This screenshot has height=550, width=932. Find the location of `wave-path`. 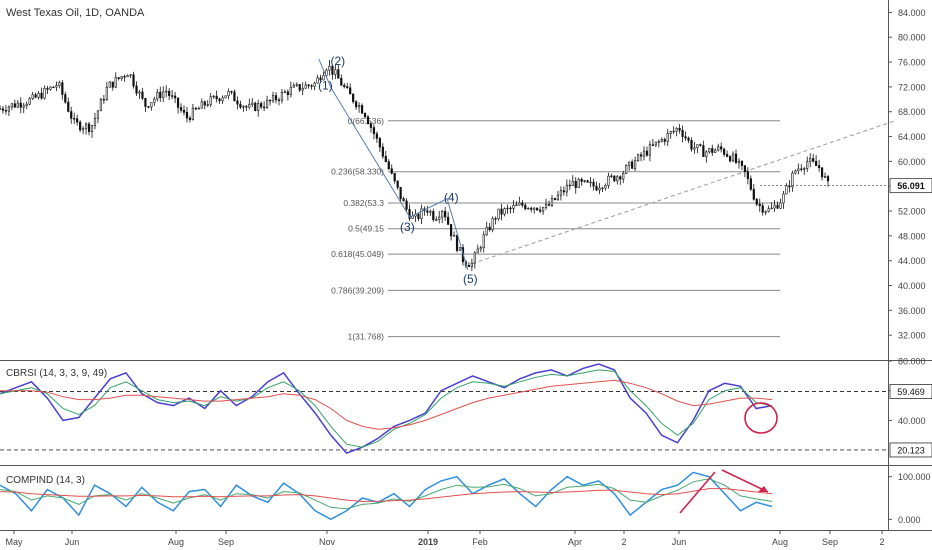

wave-path is located at coordinates (393, 164).